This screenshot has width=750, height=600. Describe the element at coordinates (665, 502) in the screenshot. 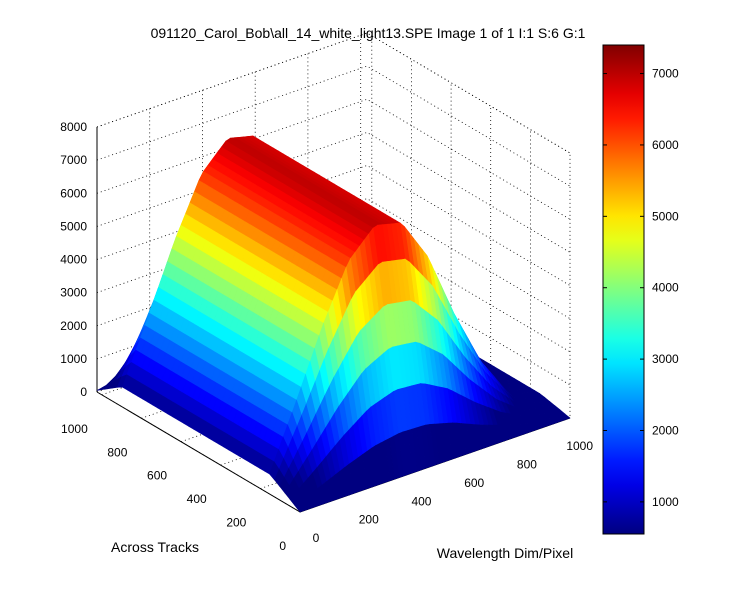

I see `colorbar-tick-label: 1000` at that location.